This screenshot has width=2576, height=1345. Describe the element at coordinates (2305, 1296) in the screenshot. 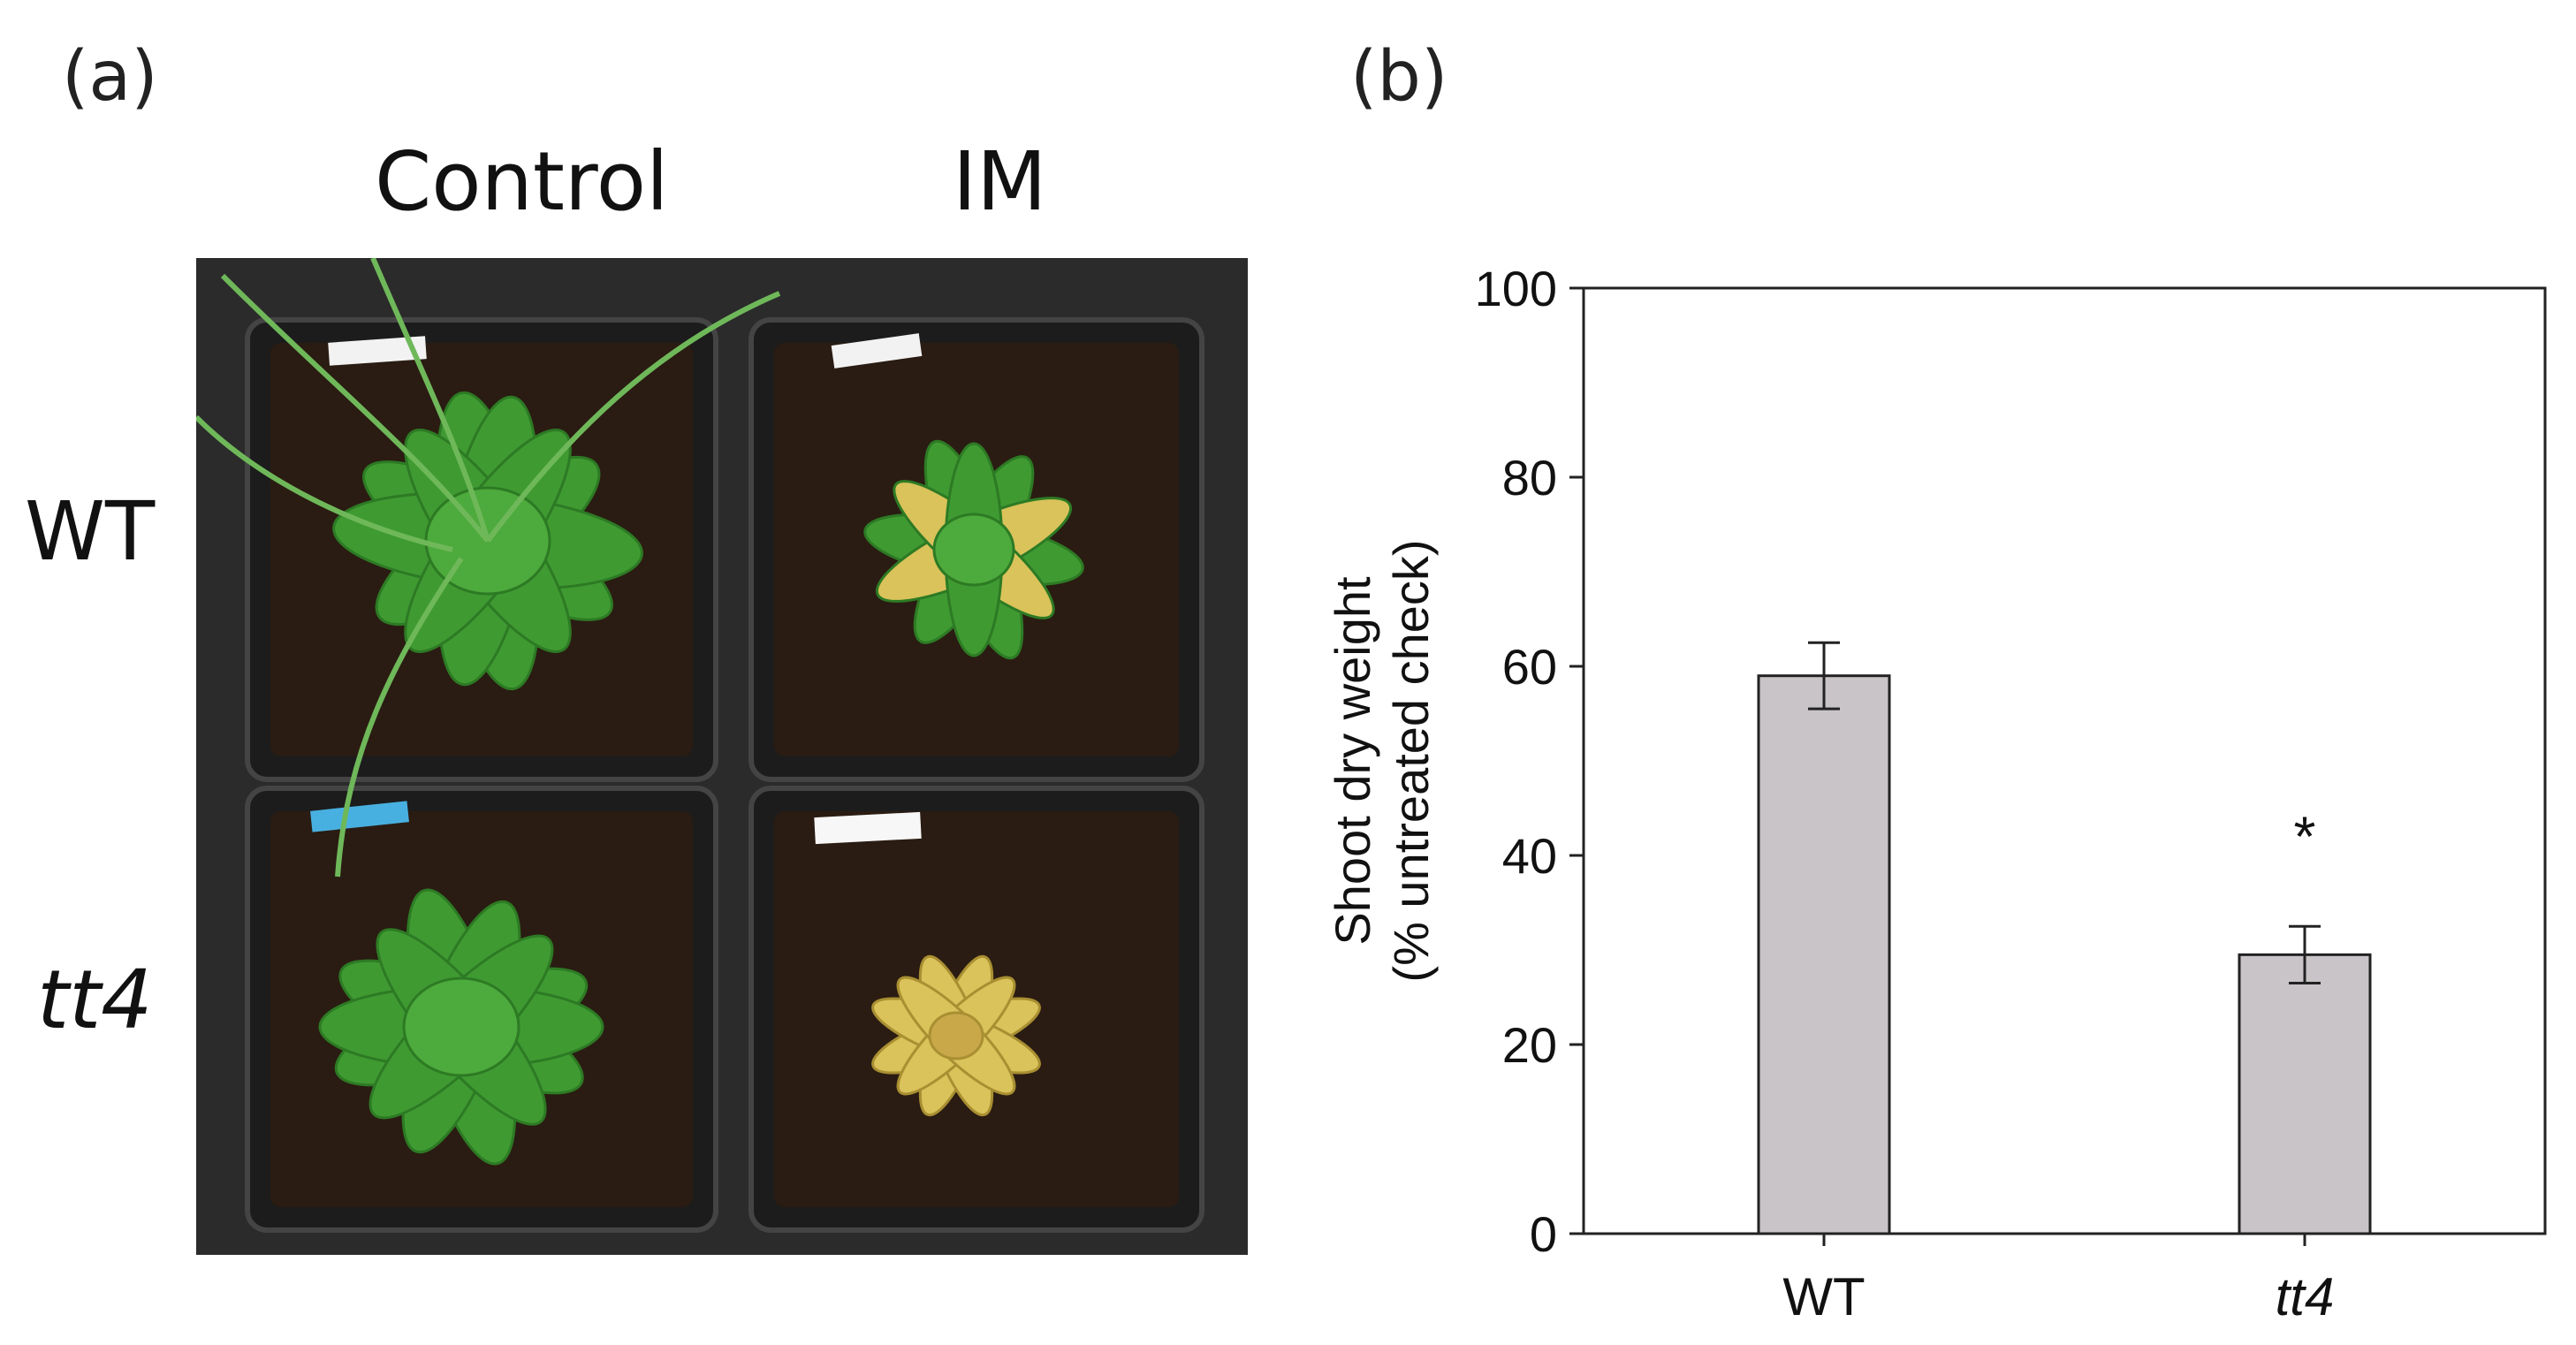

I see `x-tick-label: tt4` at that location.